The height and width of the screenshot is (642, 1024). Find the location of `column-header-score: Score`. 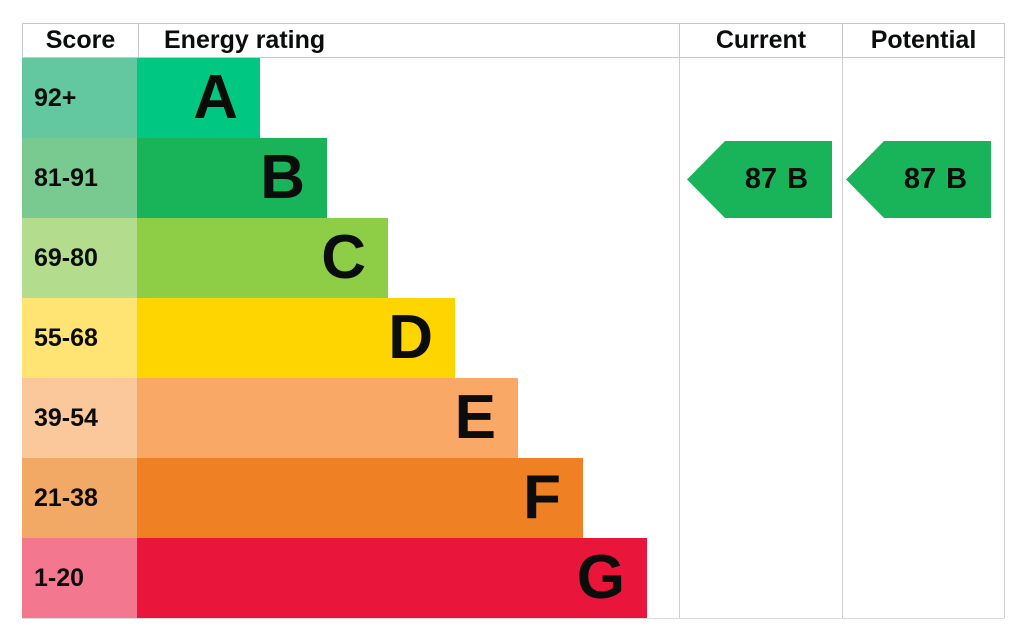

column-header-score: Score is located at coordinates (80, 40).